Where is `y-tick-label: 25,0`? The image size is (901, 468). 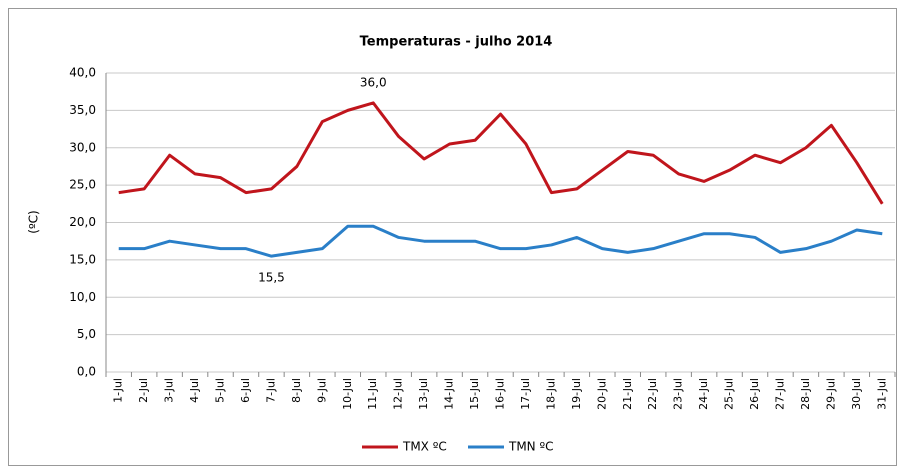 y-tick-label: 25,0 is located at coordinates (82, 185).